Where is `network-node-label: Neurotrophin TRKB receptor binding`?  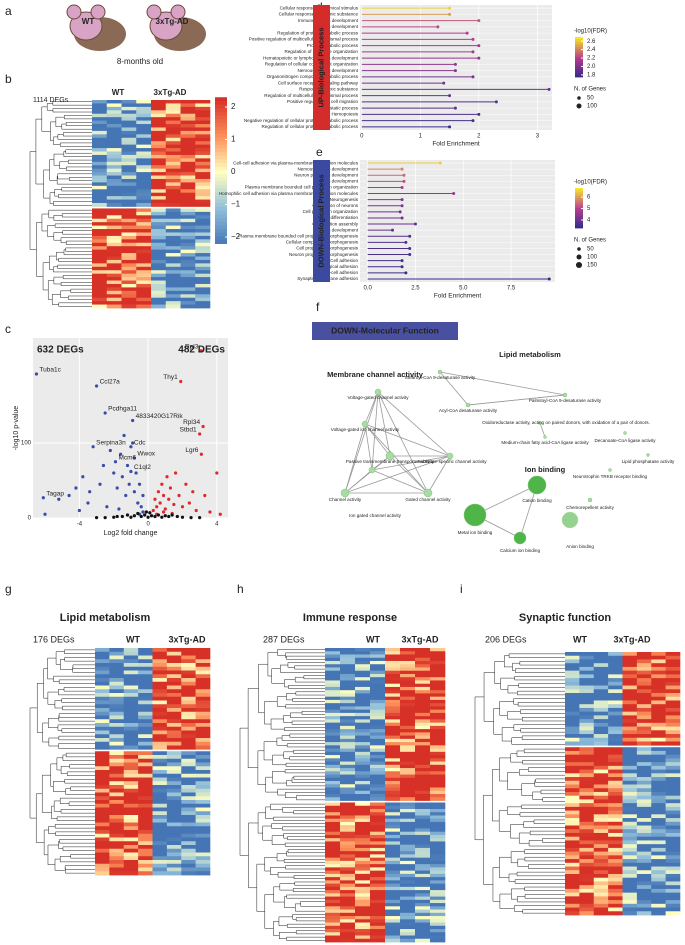
network-node-label: Neurotrophin TRKB receptor binding is located at coordinates (610, 476).